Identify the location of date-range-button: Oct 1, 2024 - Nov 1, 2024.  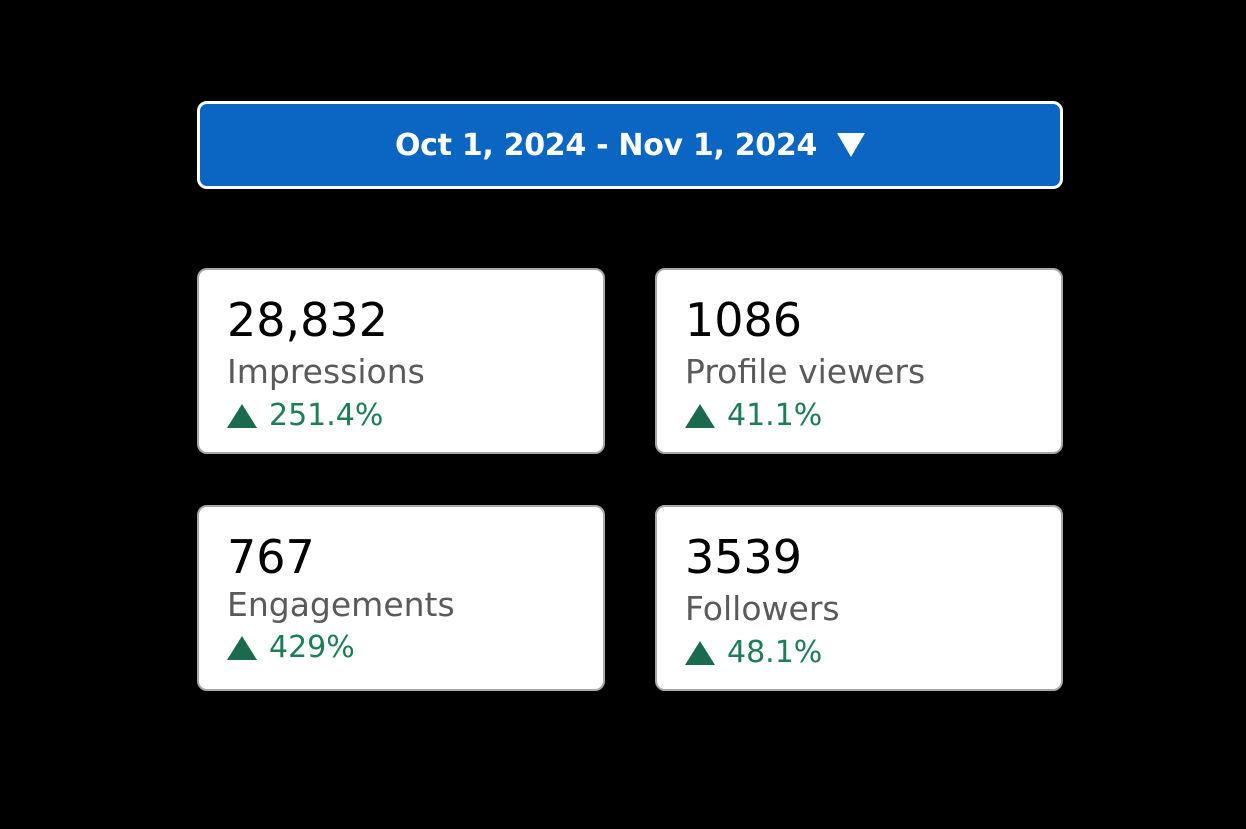
(630, 145).